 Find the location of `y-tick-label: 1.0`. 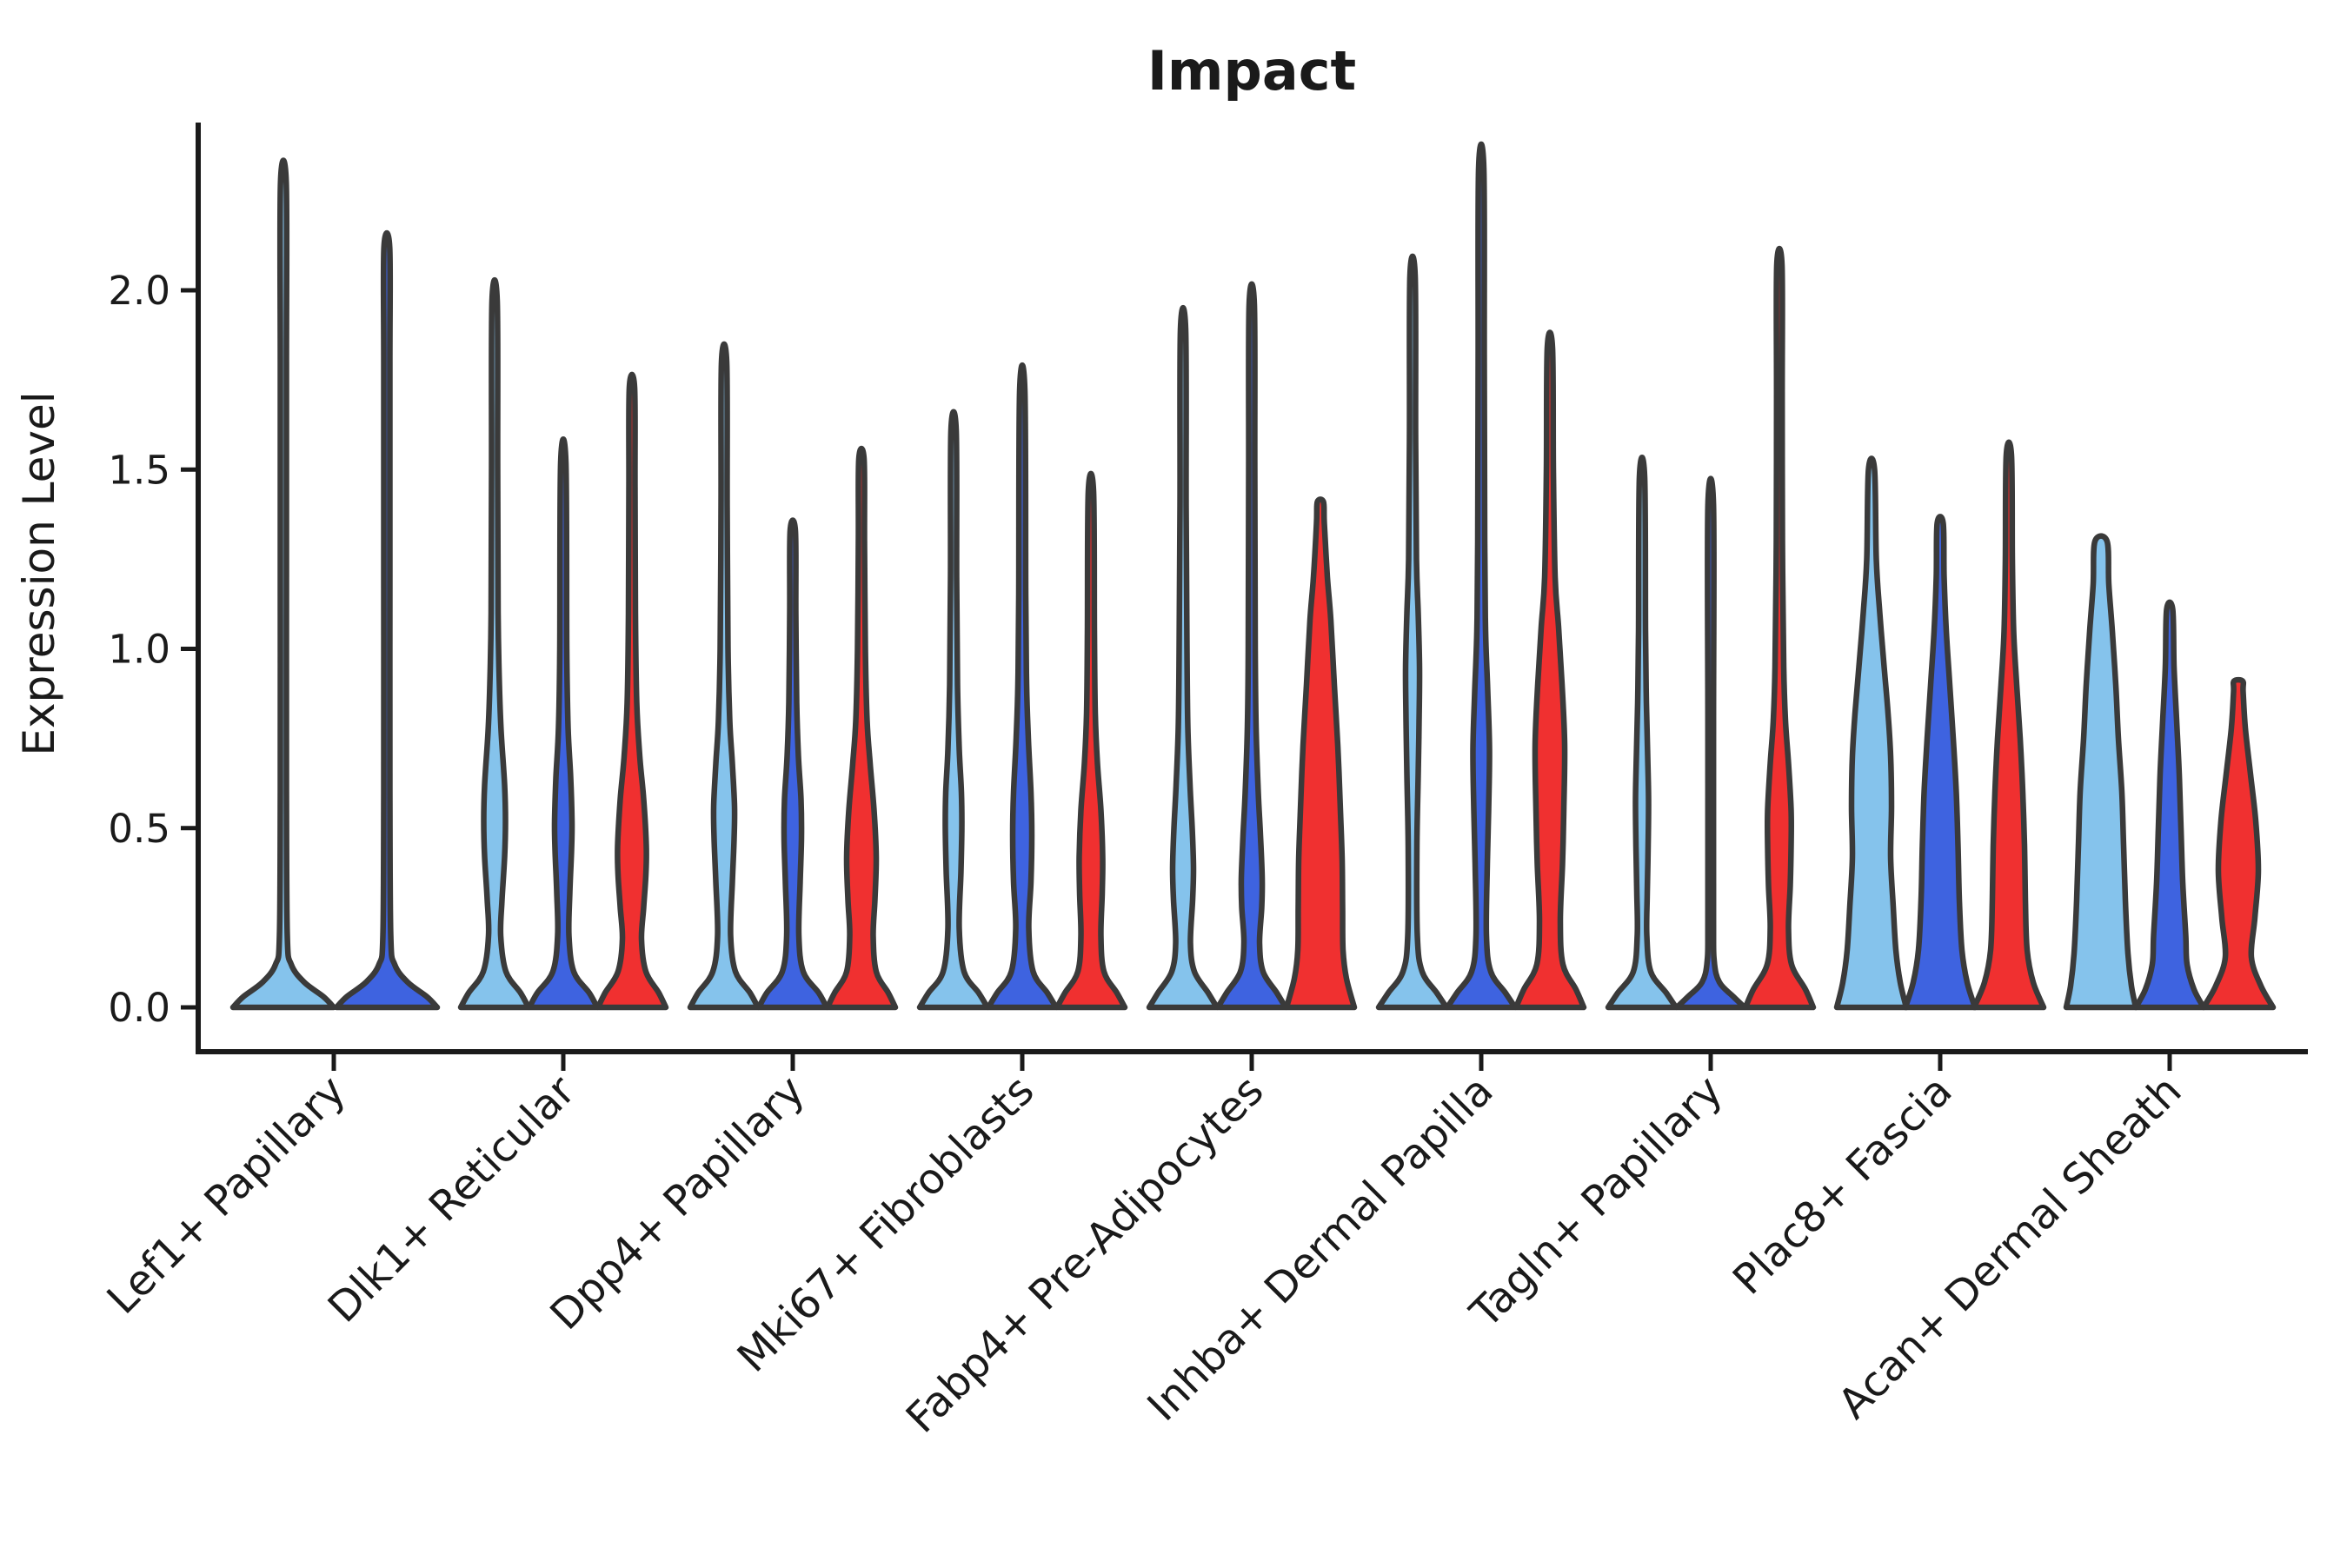

y-tick-label: 1.0 is located at coordinates (139, 650).